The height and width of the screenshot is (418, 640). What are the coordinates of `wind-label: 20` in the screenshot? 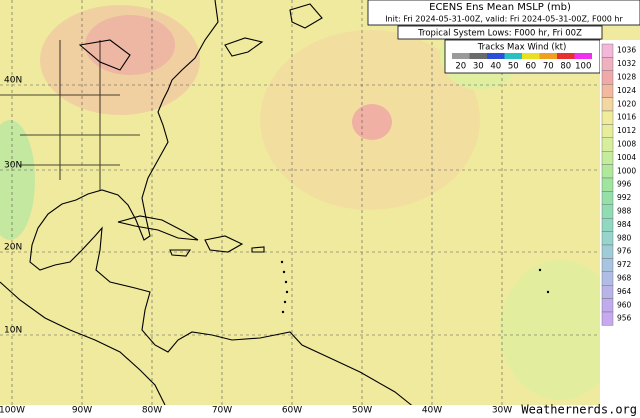 It's located at (460, 67).